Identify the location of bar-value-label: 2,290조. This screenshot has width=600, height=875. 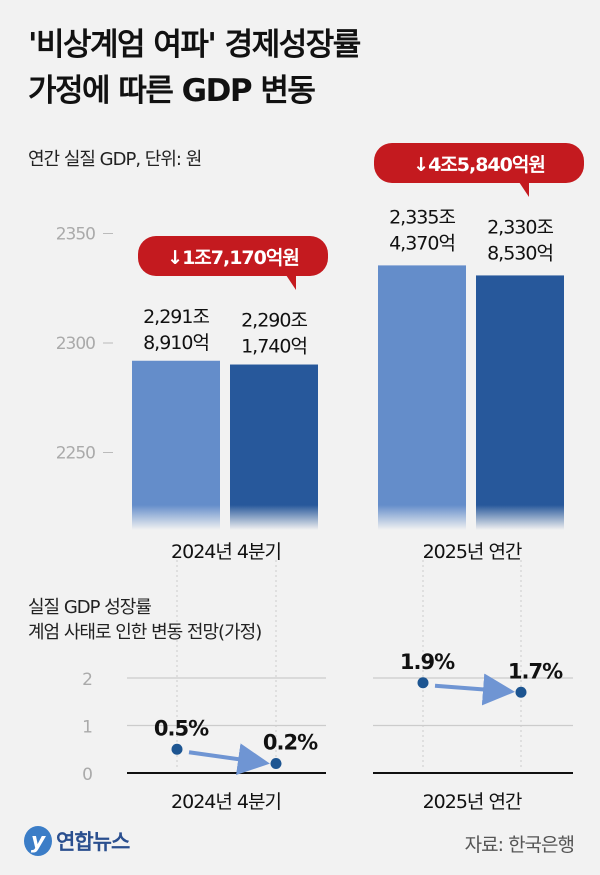
(274, 321).